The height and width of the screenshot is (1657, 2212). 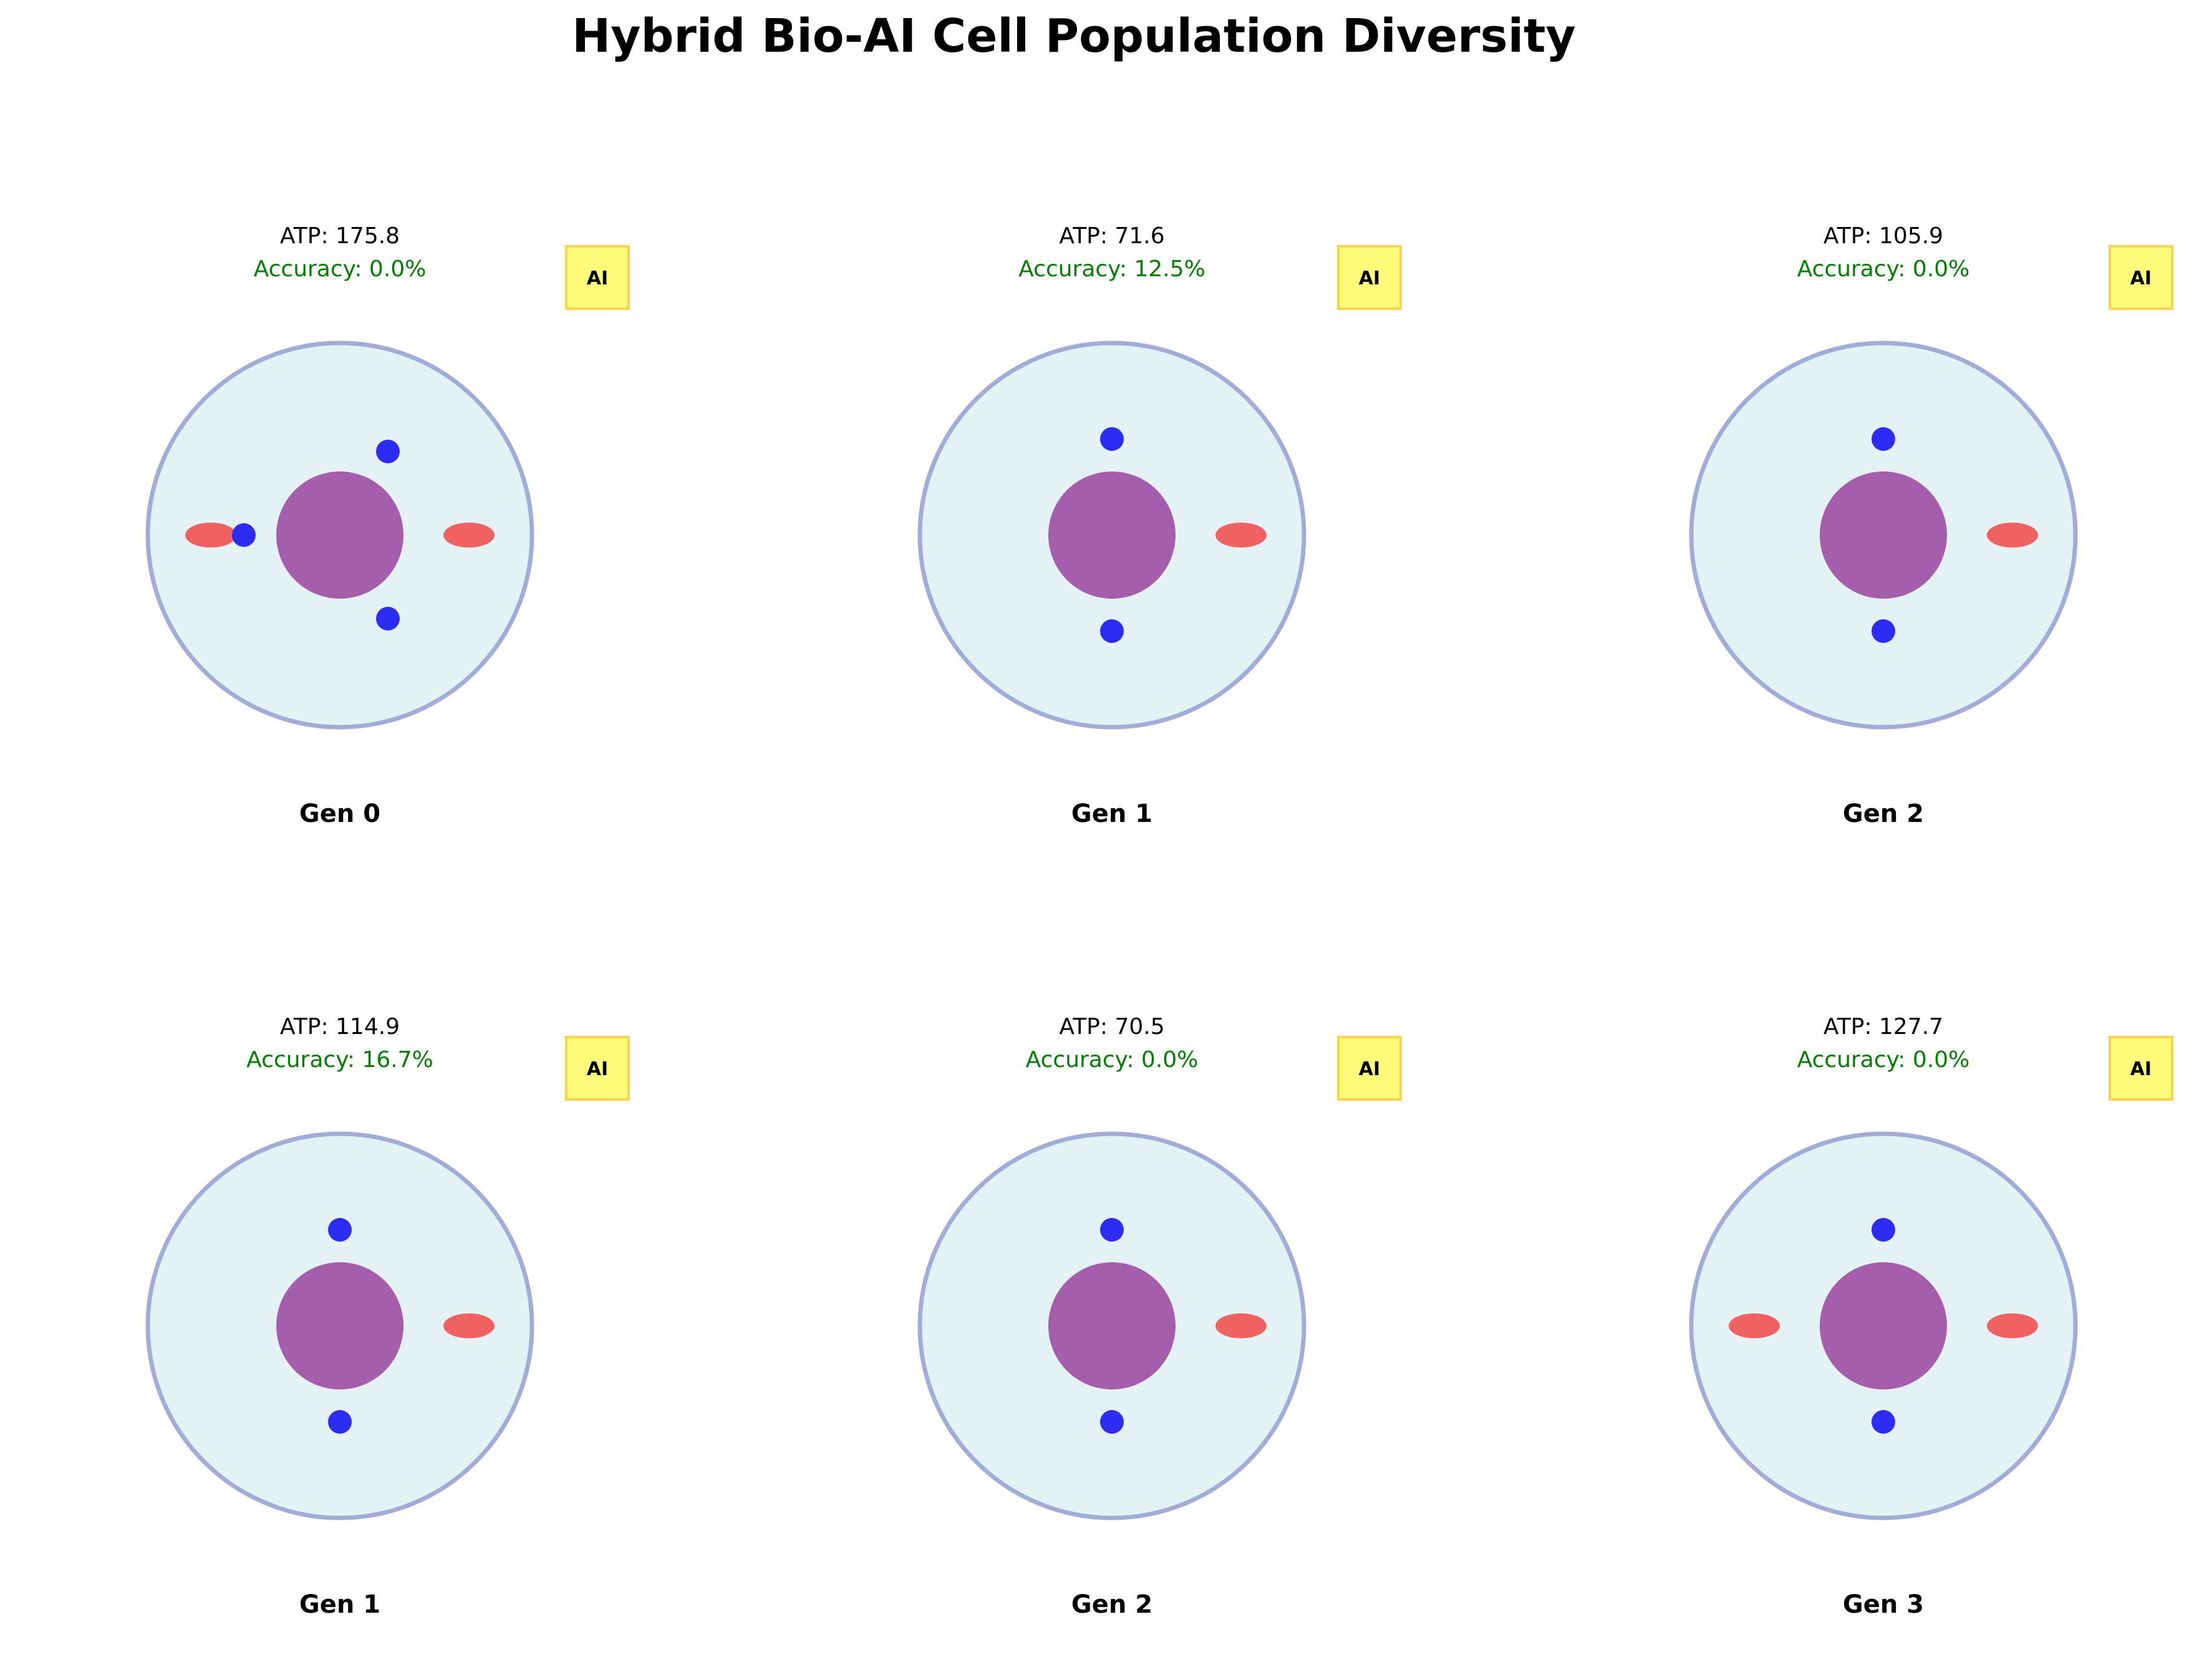 What do you see at coordinates (1073, 36) in the screenshot?
I see `figure-title: Hybrid Bio-AI Cell Population Diversity` at bounding box center [1073, 36].